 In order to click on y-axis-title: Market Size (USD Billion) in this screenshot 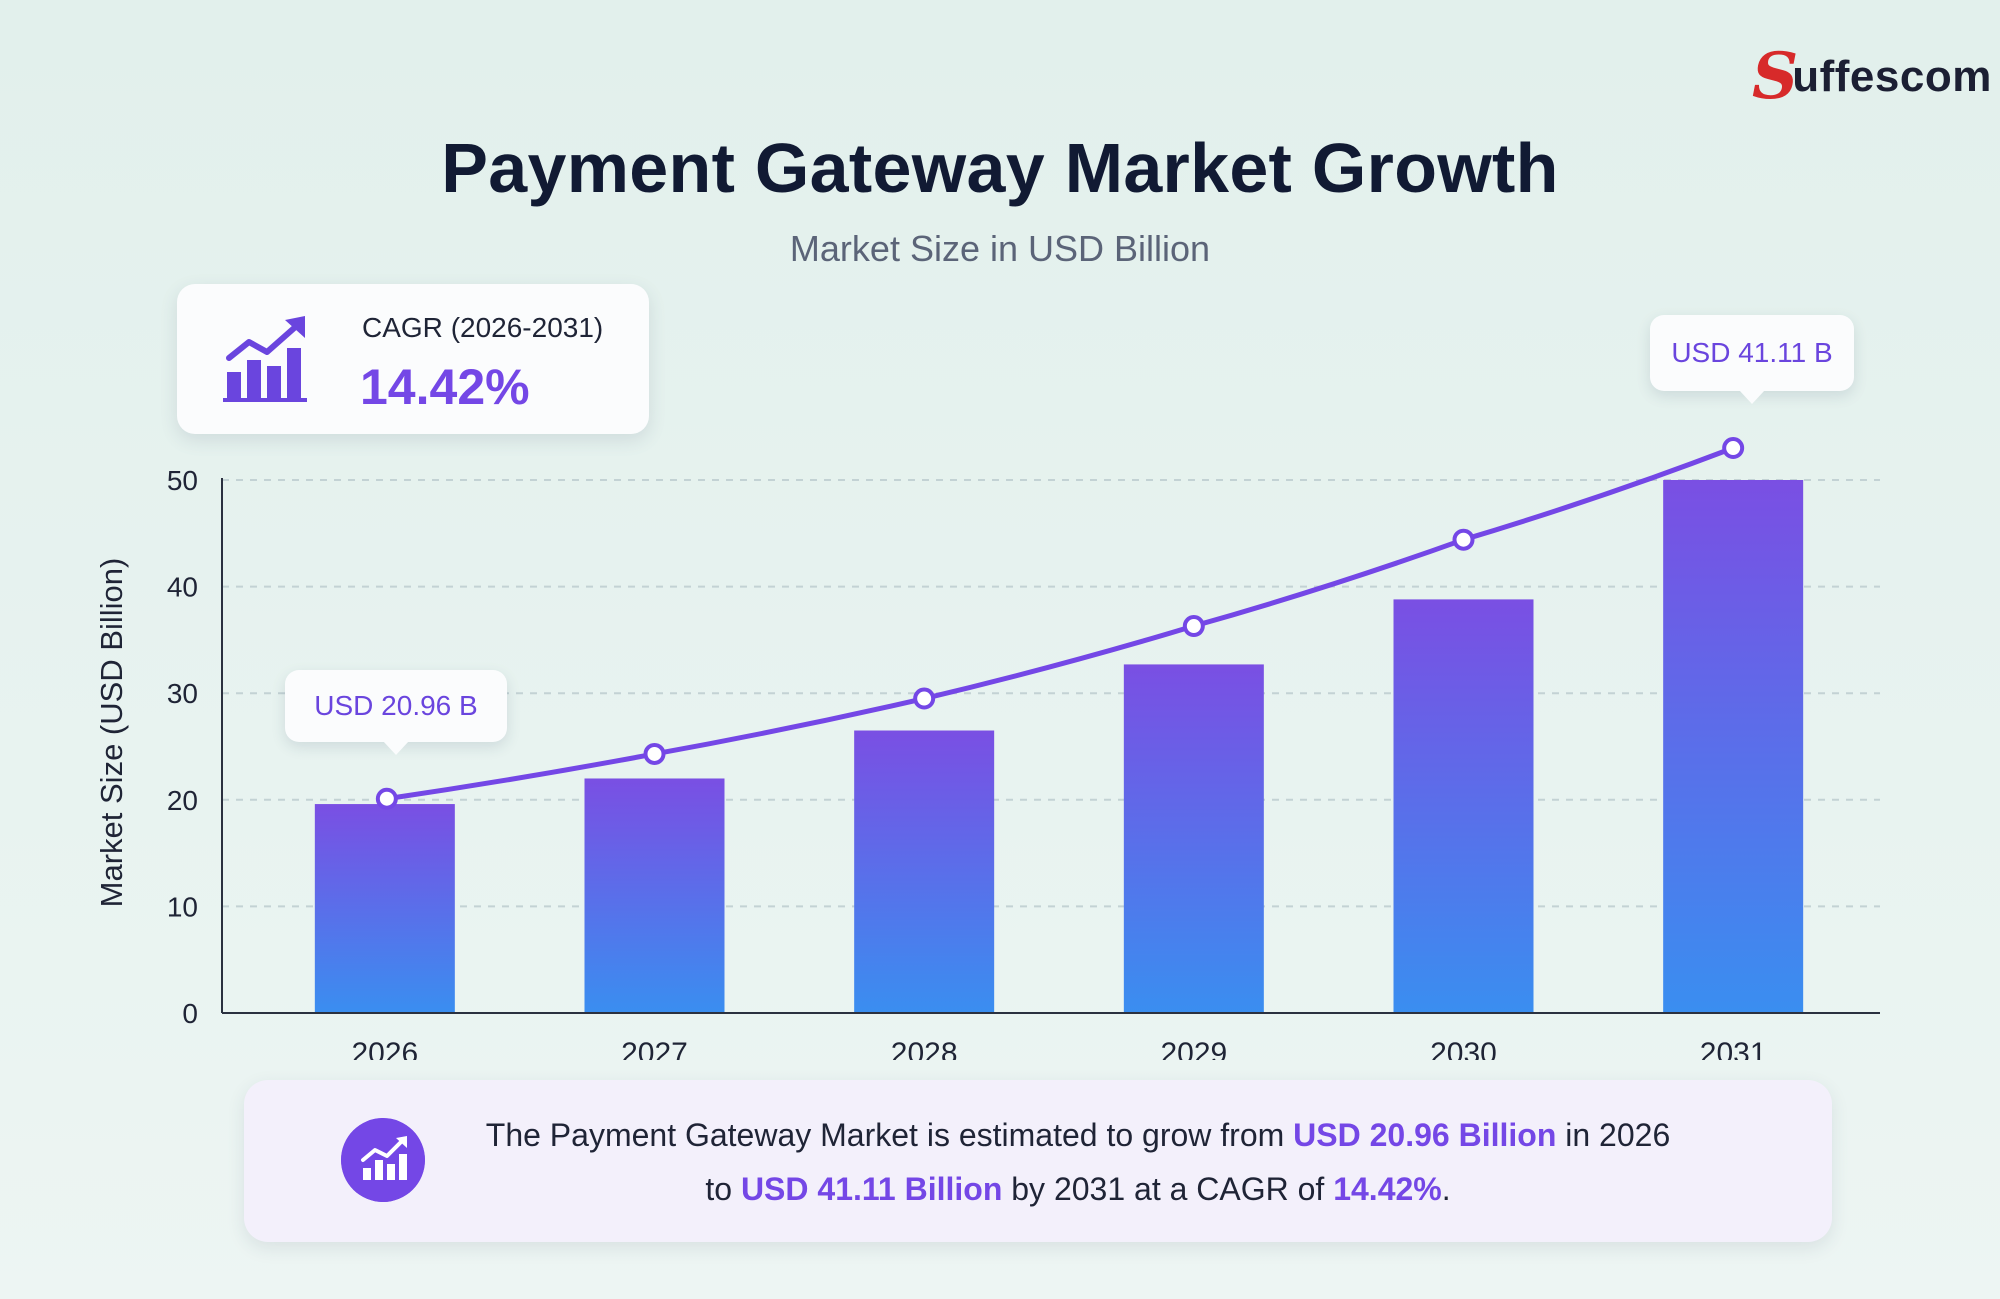, I will do `click(111, 733)`.